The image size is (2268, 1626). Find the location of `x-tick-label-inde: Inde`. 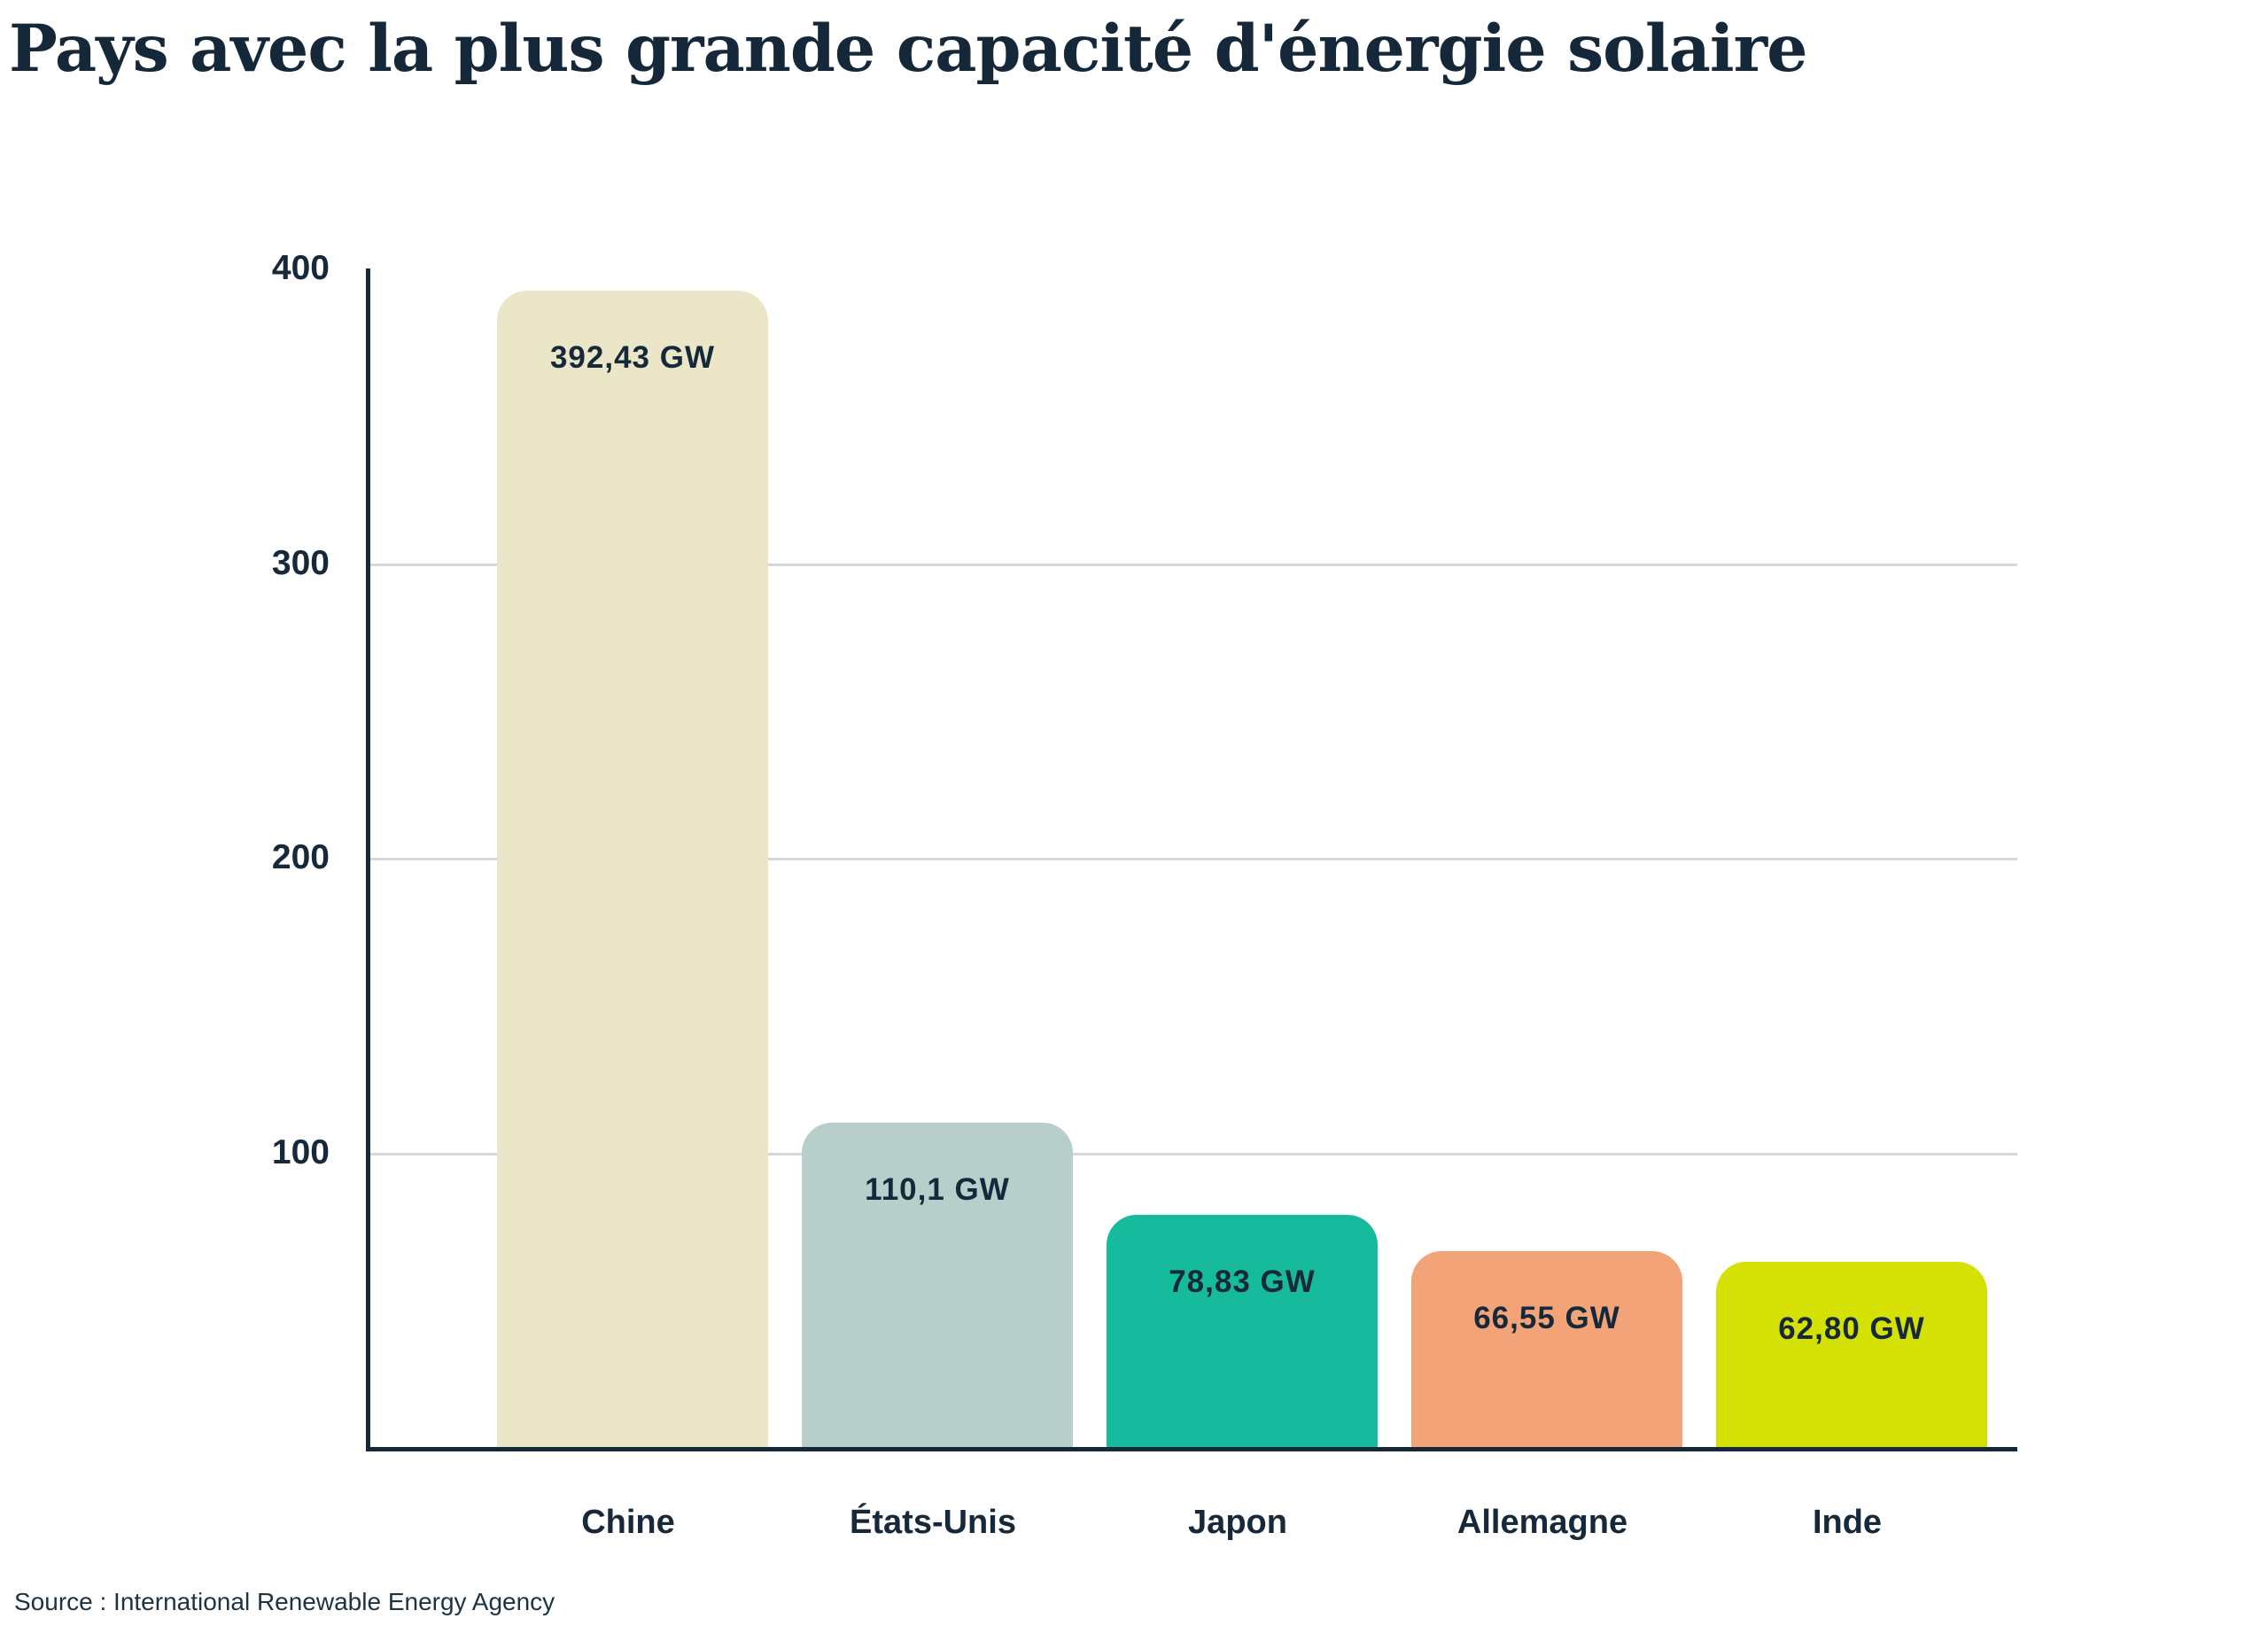

x-tick-label-inde: Inde is located at coordinates (1848, 1522).